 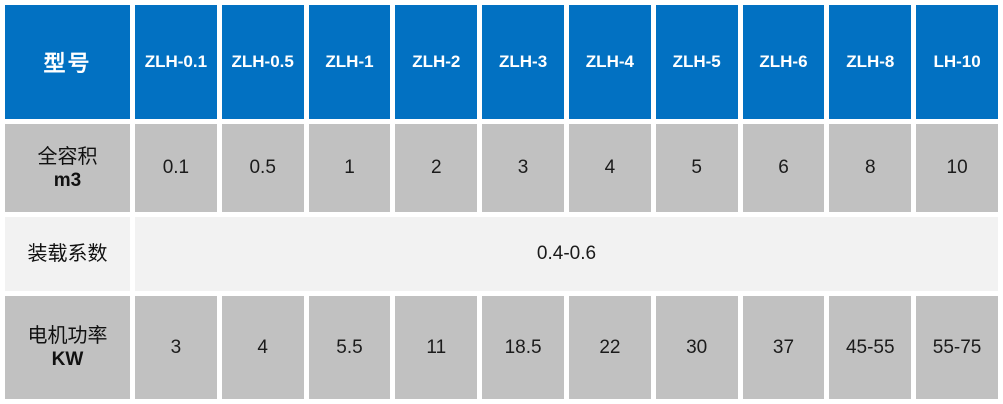 What do you see at coordinates (176, 62) in the screenshot?
I see `header-model-zlh-0-1: ZLH-0.1` at bounding box center [176, 62].